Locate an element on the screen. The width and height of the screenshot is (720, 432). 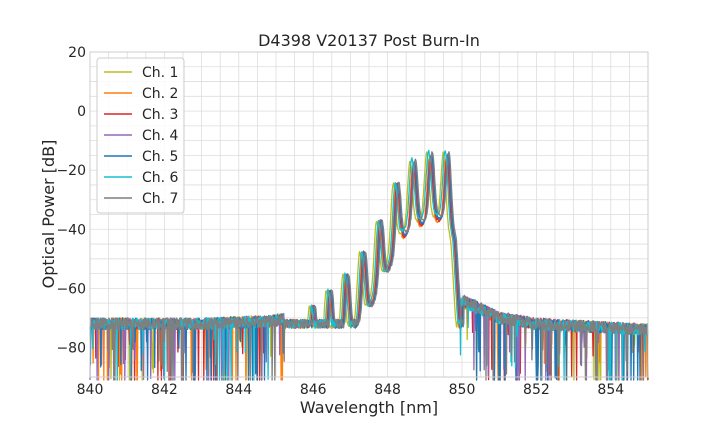
y-tick-label: 0 is located at coordinates (81, 112).